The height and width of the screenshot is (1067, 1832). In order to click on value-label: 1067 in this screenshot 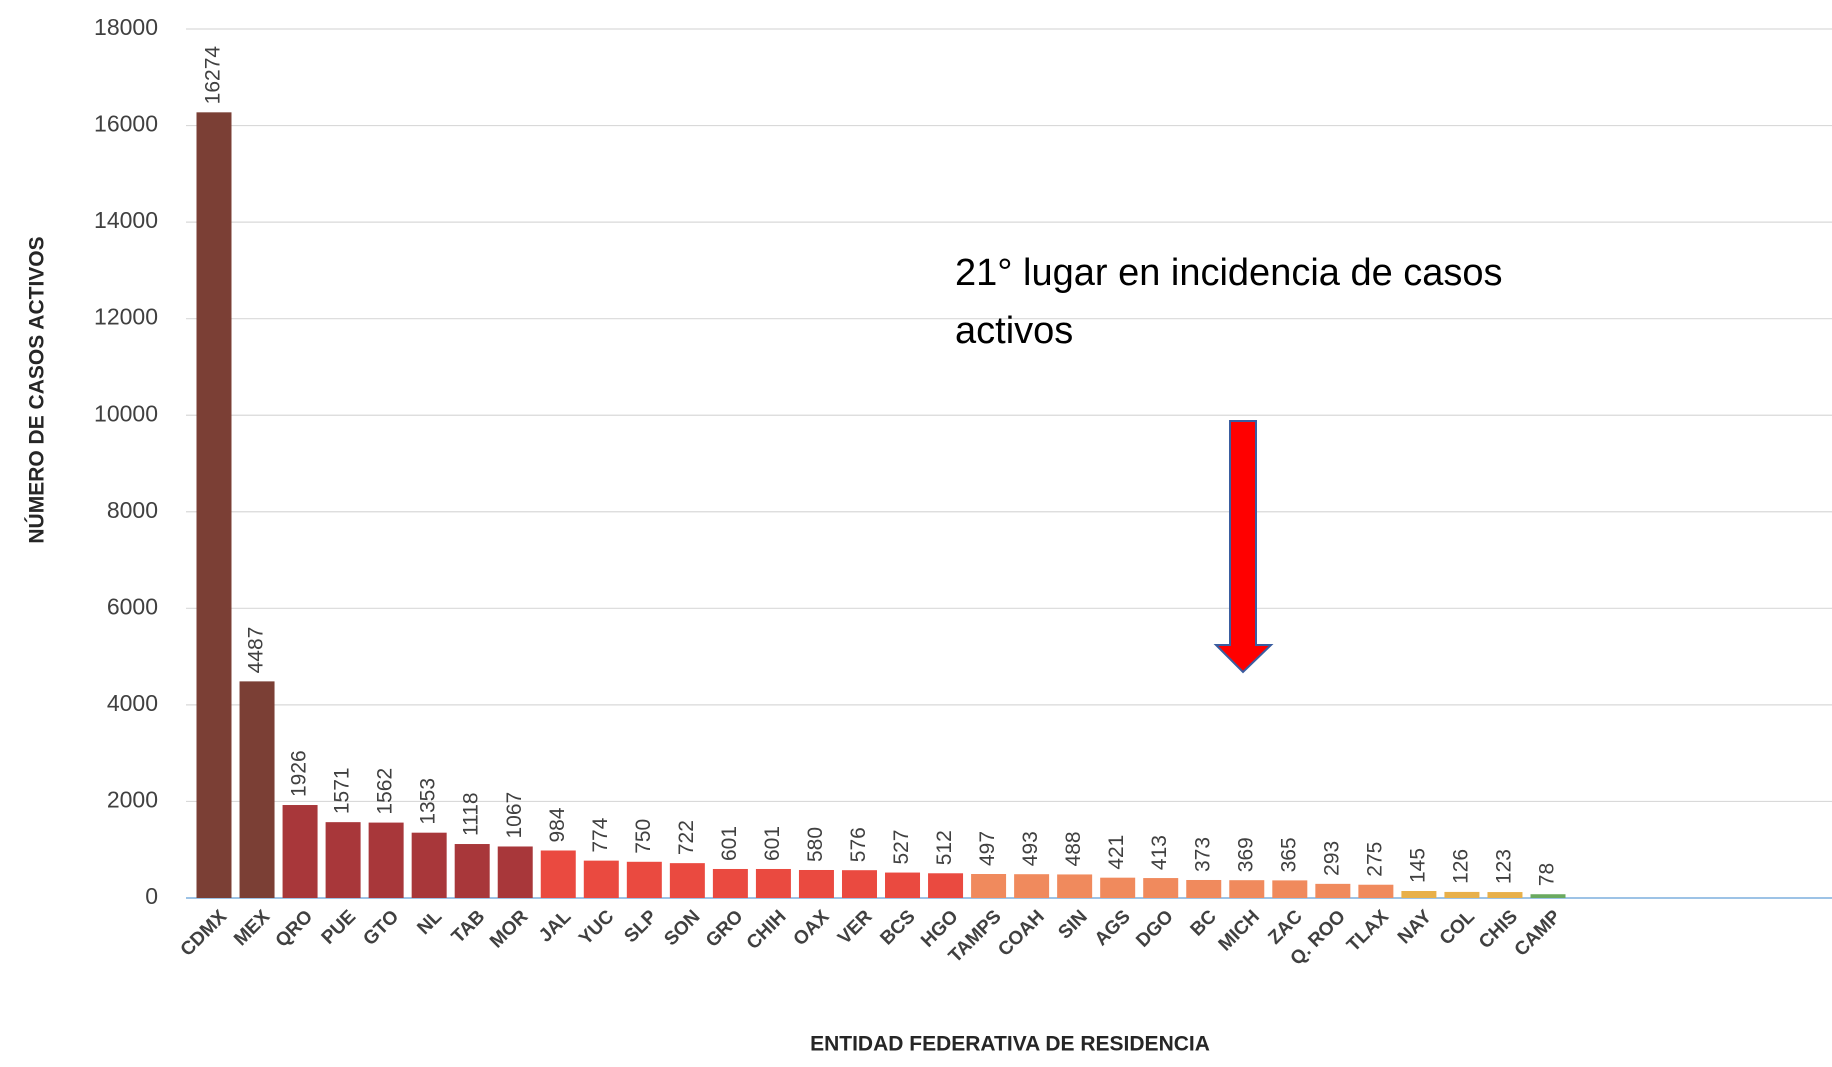, I will do `click(514, 815)`.